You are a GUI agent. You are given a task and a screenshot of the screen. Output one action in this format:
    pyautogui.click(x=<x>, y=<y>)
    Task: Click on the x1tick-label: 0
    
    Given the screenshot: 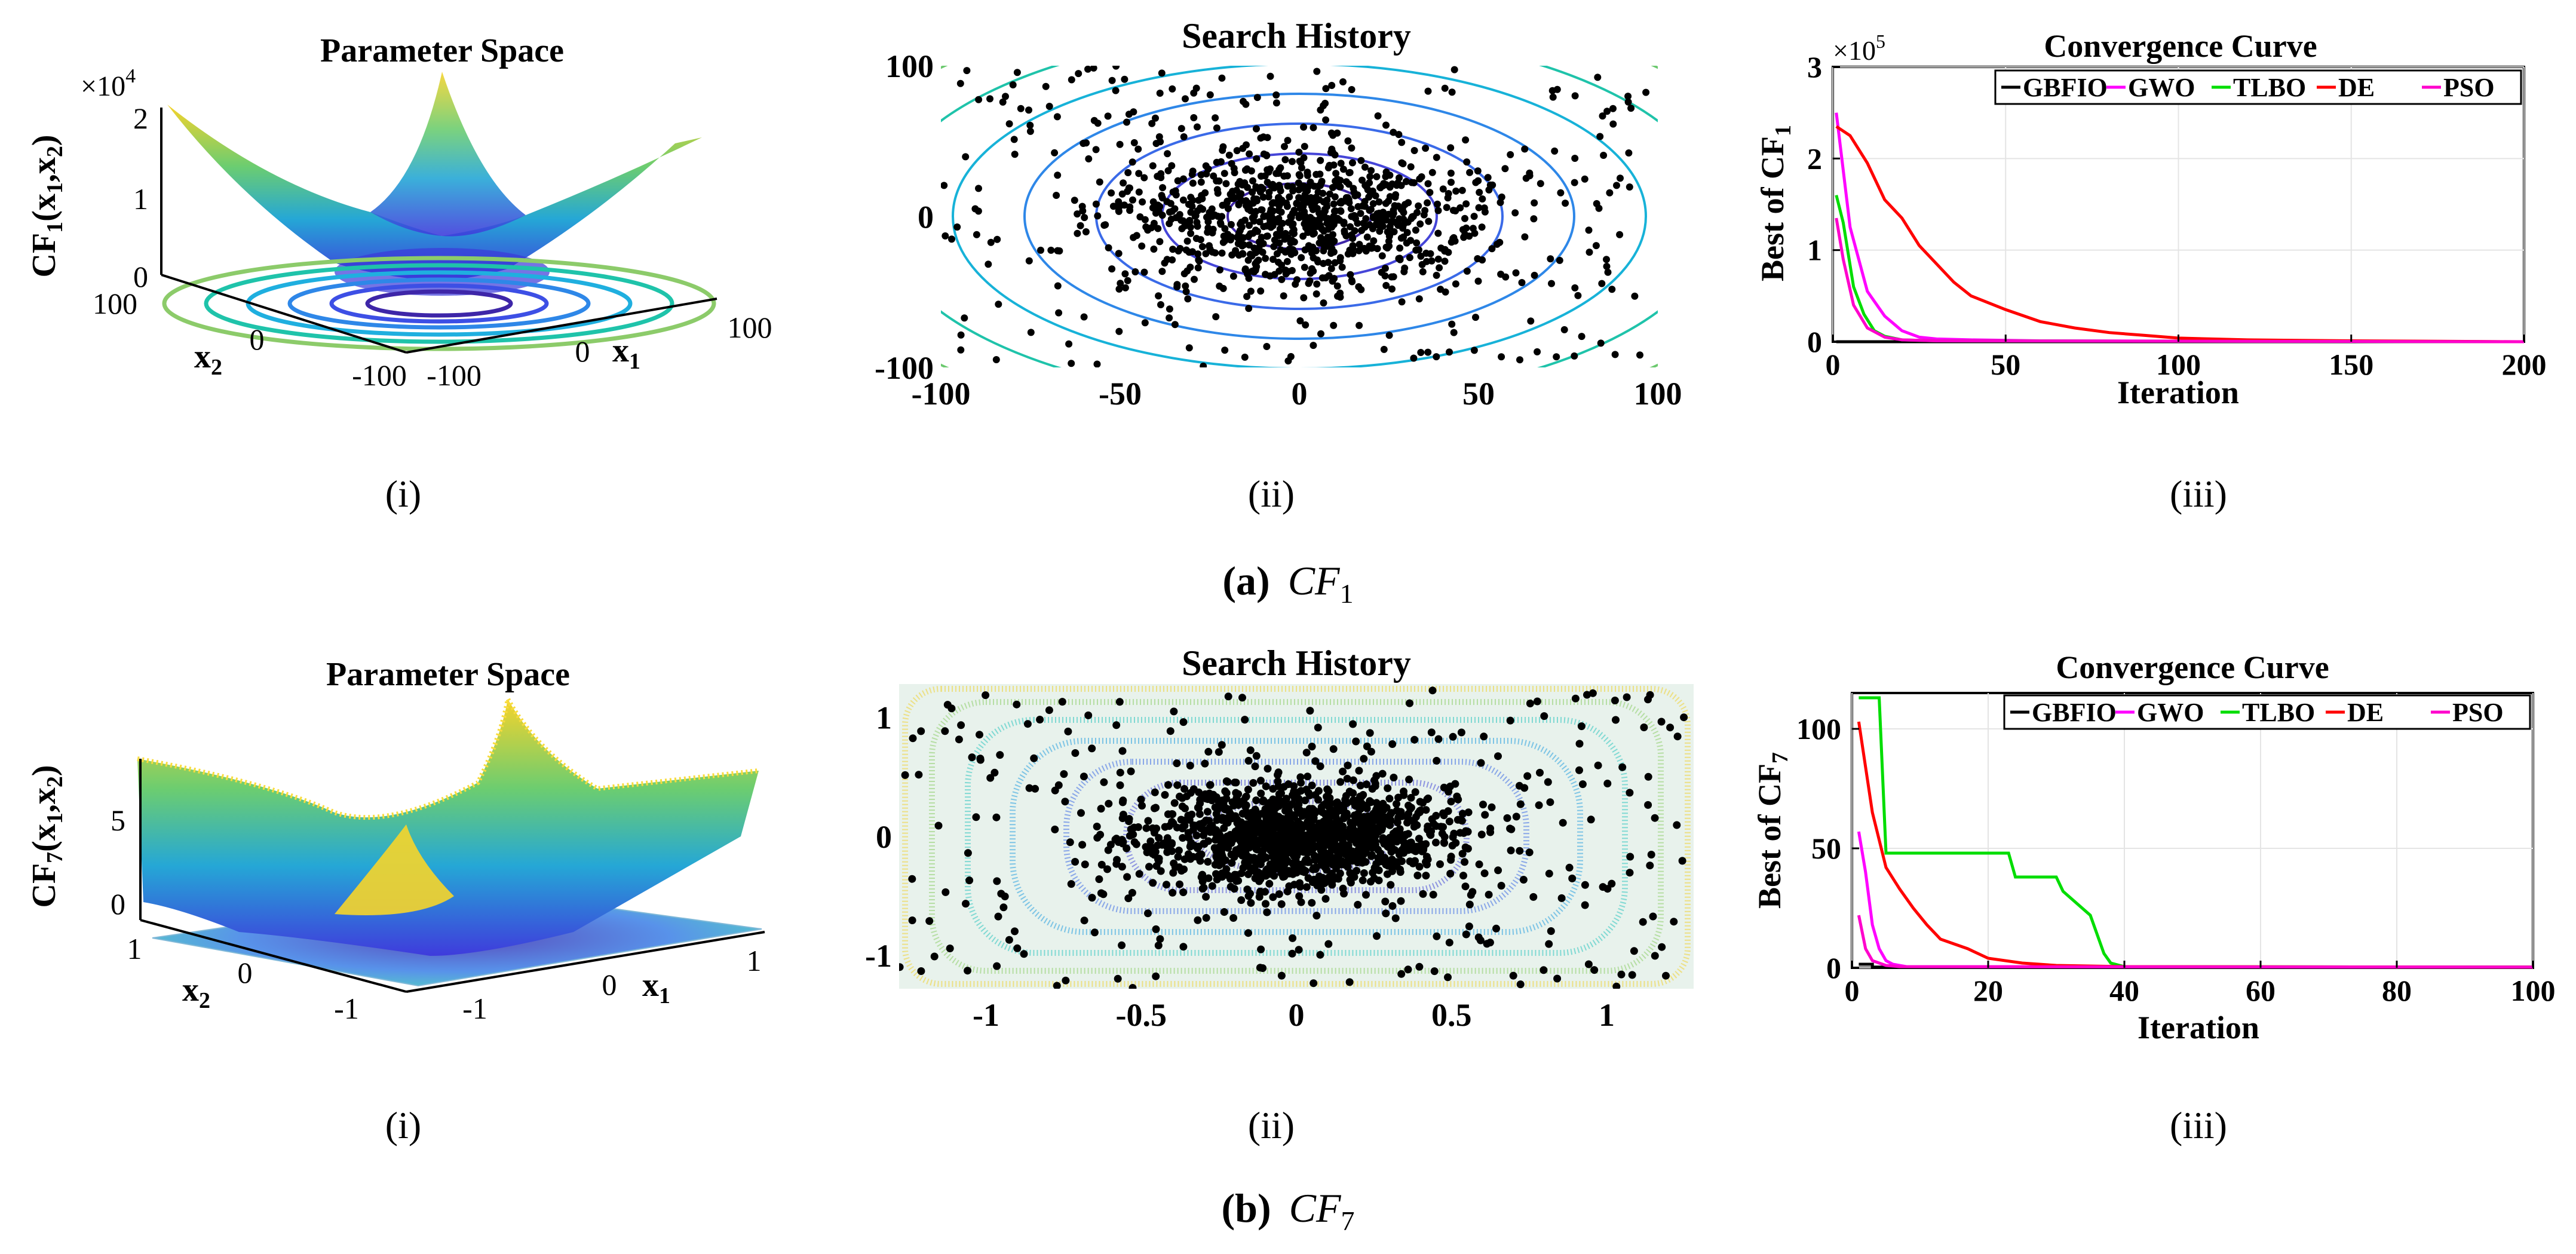 What is the action you would take?
    pyautogui.click(x=582, y=351)
    